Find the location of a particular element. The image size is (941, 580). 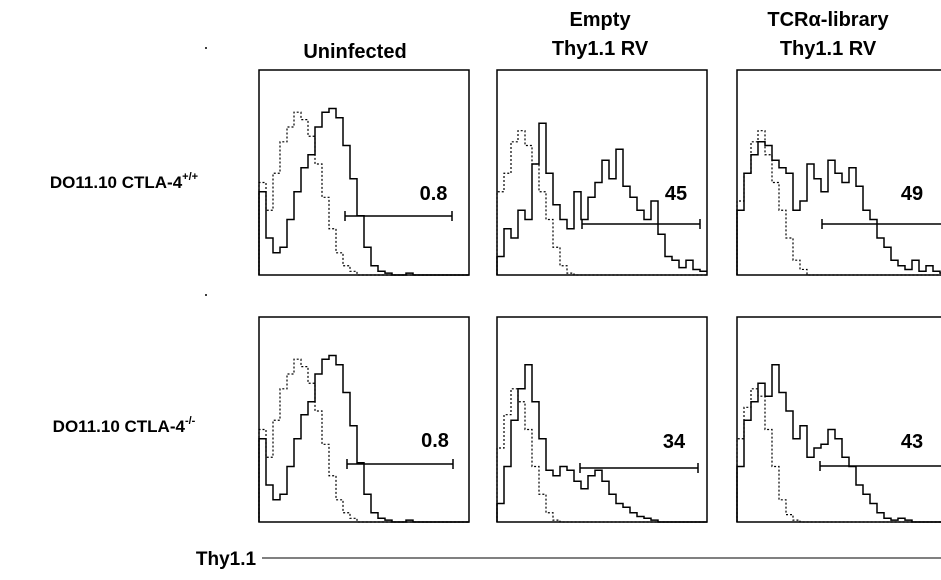

column-header-tcr-library-line1: TCRα-library is located at coordinates (828, 20).